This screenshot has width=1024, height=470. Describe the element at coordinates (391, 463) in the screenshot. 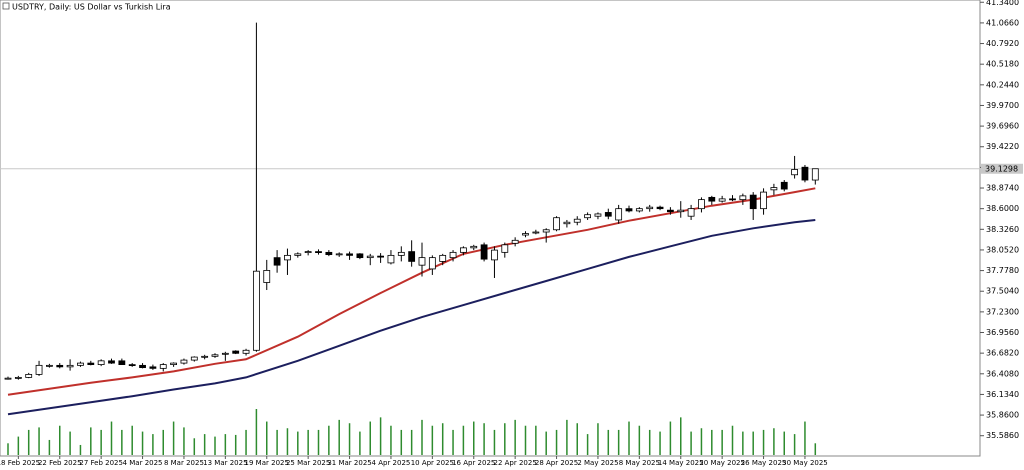

I see `x-tick-label: 4 Apr 2025` at that location.